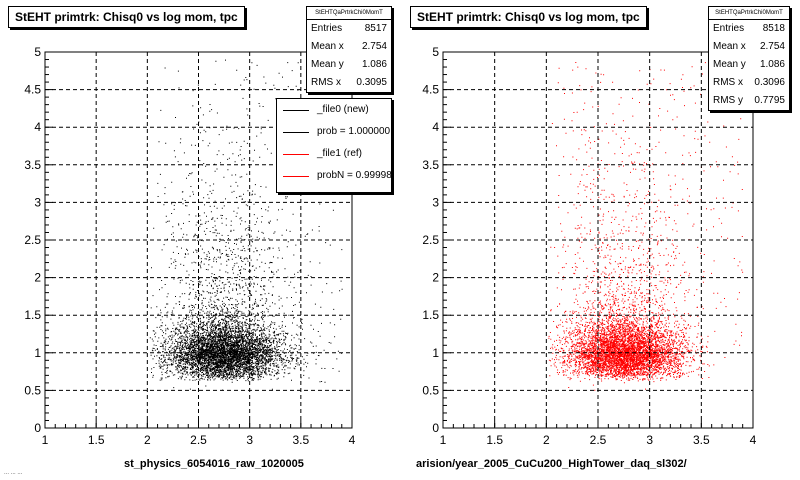 Image resolution: width=800 pixels, height=480 pixels. Describe the element at coordinates (349, 13) in the screenshot. I see `left-stats-name: StEHTQaPrtrkChi0MomT` at that location.